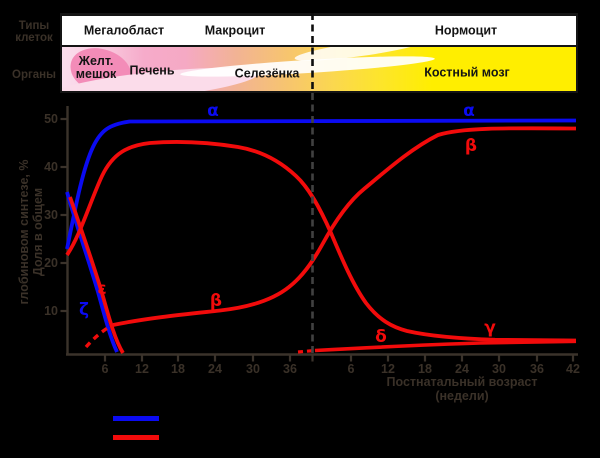  Describe the element at coordinates (216, 301) in the screenshot. I see `label-beta-prenatal: β` at that location.